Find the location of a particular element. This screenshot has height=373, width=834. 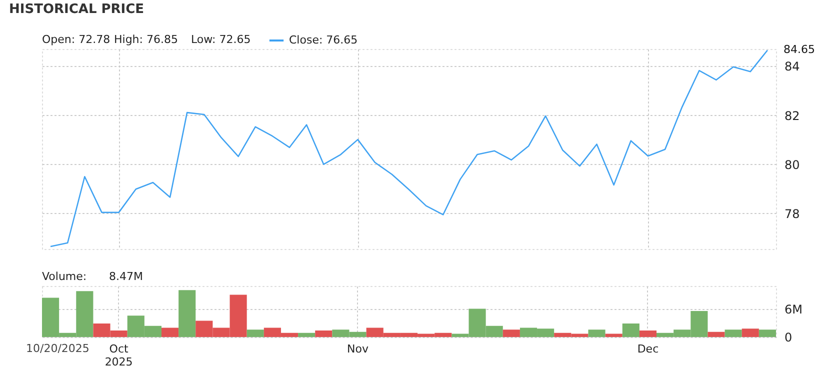

y-tick-label: 80 is located at coordinates (792, 165).